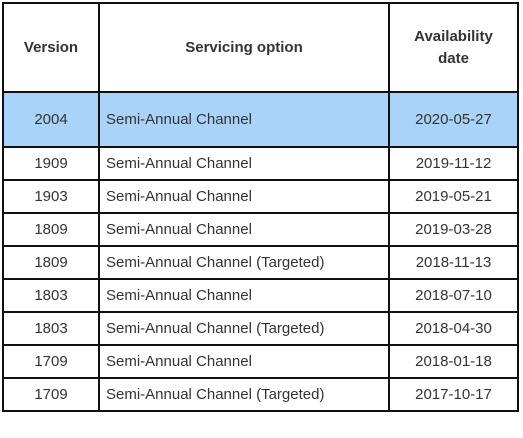  Describe the element at coordinates (453, 47) in the screenshot. I see `header-availability-date: Availability date` at that location.